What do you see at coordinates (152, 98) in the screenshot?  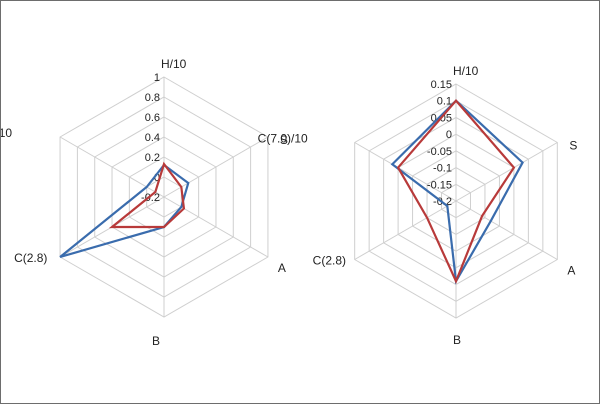 I see `tick-label: 0.8` at bounding box center [152, 98].